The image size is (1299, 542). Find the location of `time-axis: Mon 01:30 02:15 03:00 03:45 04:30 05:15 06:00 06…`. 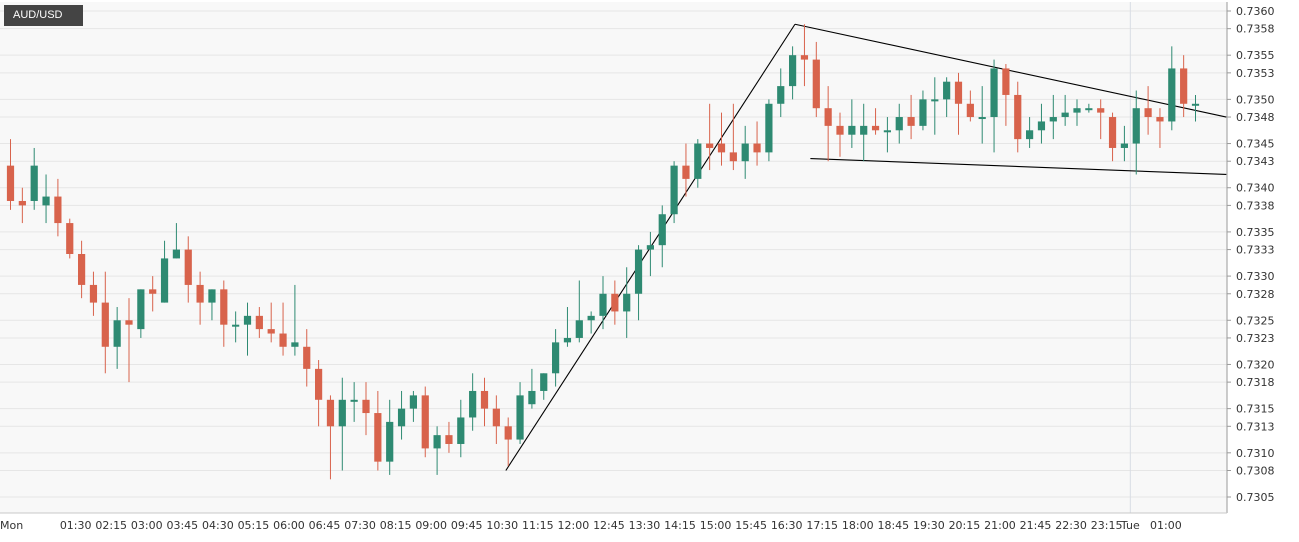

time-axis: Mon 01:30 02:15 03:00 03:45 04:30 05:15 06:00 06… is located at coordinates (591, 525).